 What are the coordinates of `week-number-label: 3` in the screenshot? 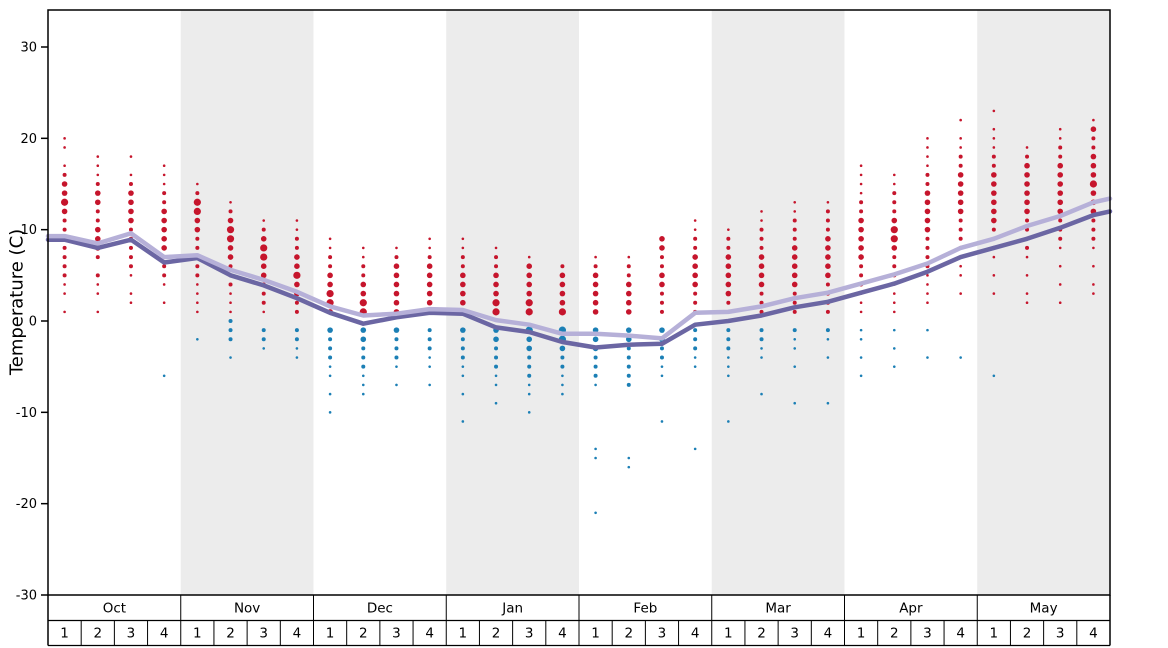 It's located at (263, 634).